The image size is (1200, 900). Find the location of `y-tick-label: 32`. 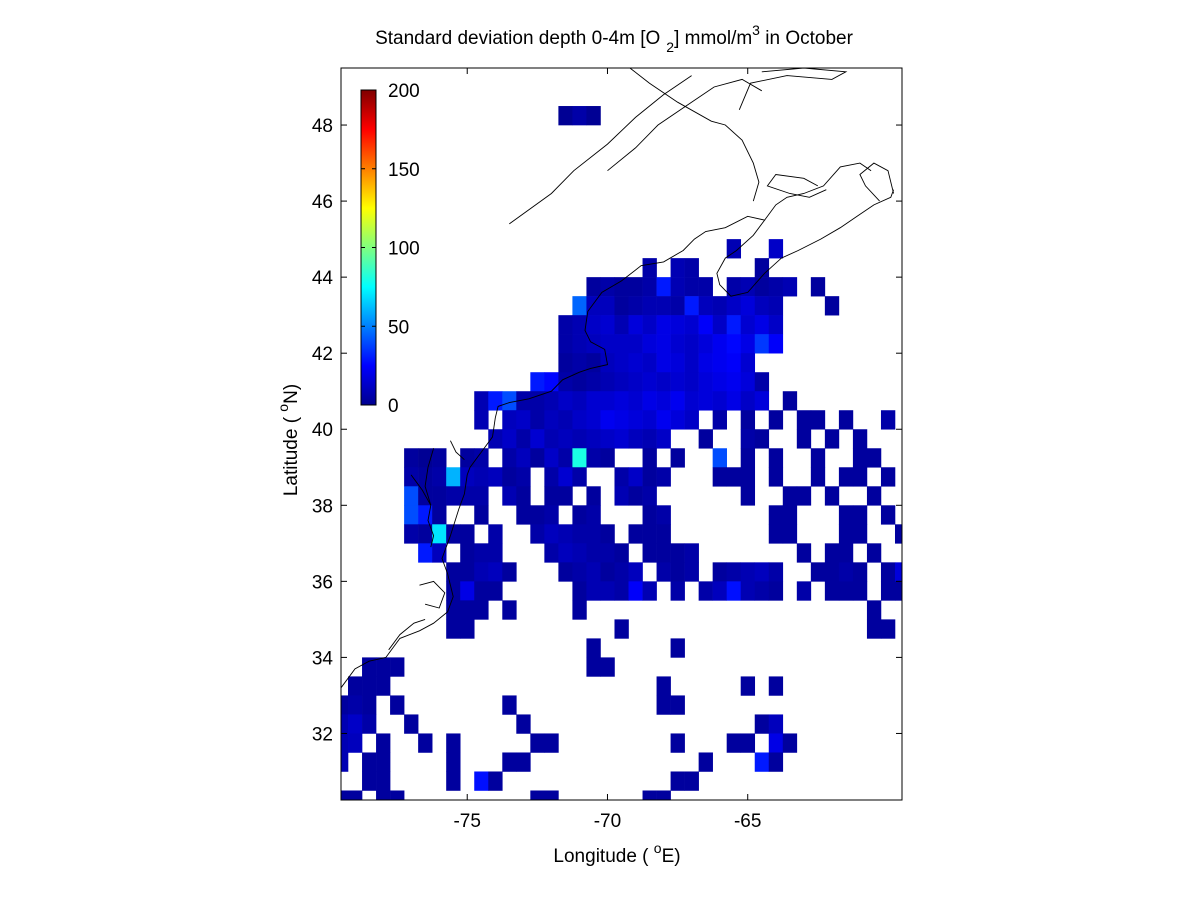

y-tick-label: 32 is located at coordinates (322, 734).